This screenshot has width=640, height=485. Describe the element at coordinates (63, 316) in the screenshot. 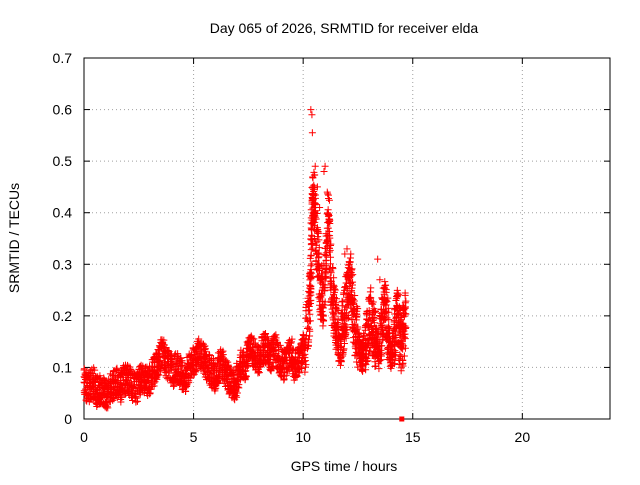

I see `y-tick-label: 0.2` at that location.